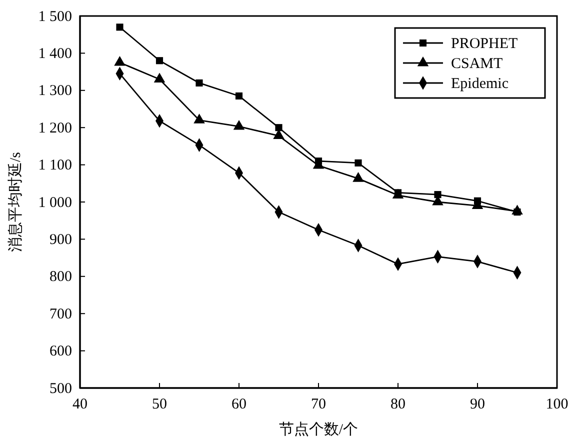  What do you see at coordinates (55, 16) in the screenshot?
I see `y-tick-label: 1 500` at bounding box center [55, 16].